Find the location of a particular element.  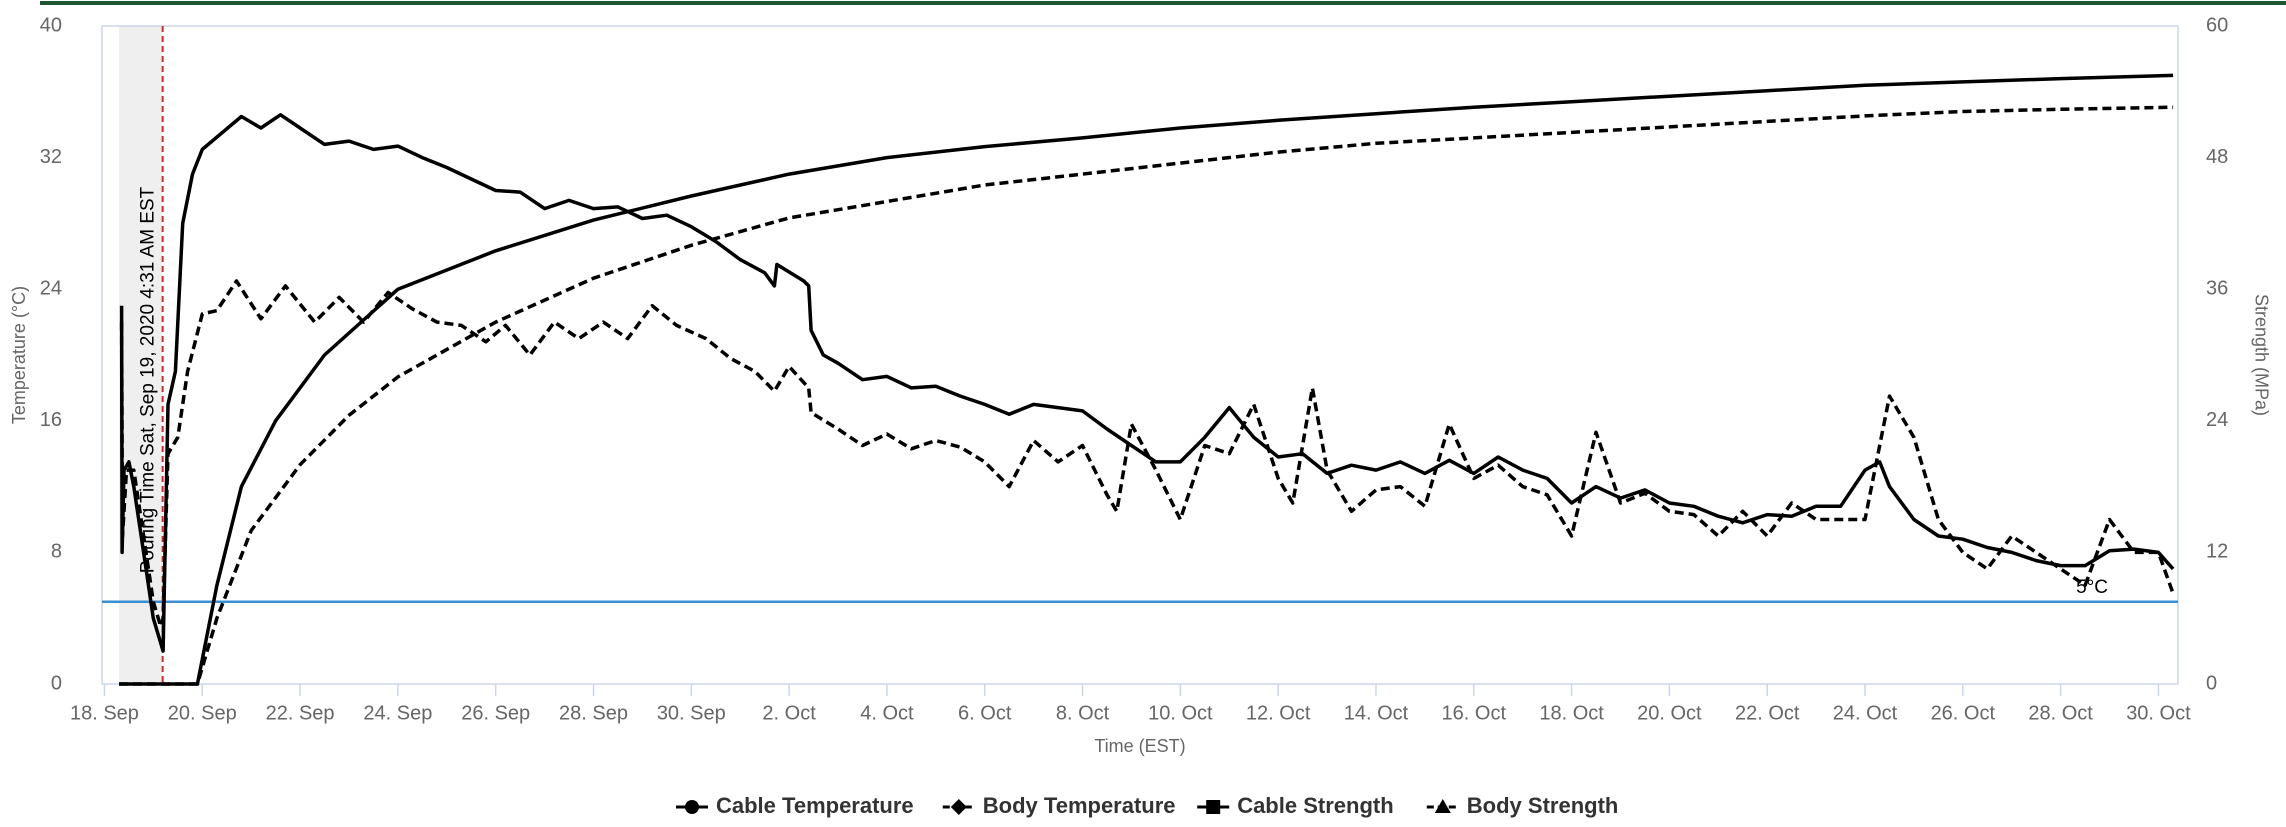

y-tick-label: 8 is located at coordinates (56, 552).